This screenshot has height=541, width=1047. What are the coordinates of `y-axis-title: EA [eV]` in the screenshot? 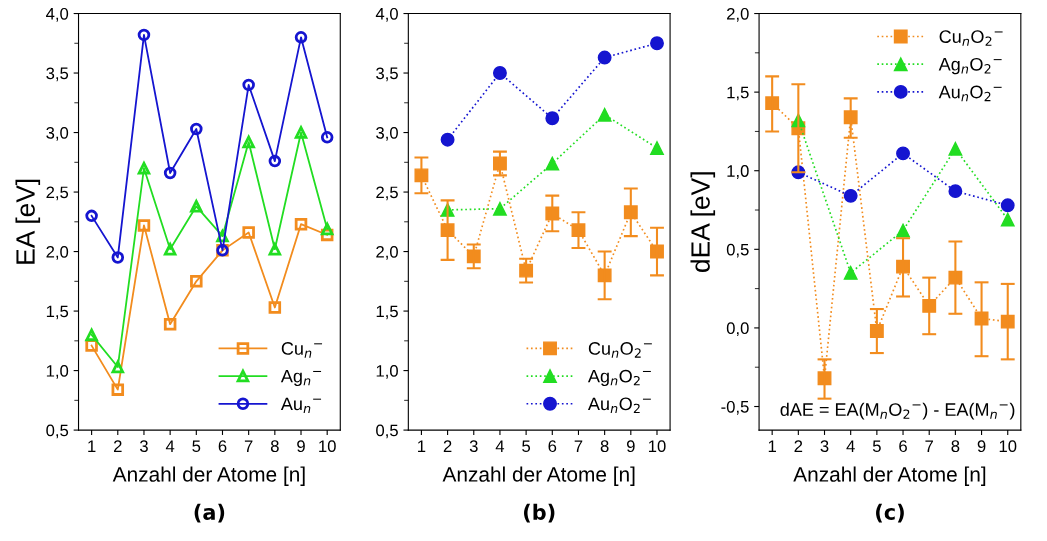 It's located at (28, 221).